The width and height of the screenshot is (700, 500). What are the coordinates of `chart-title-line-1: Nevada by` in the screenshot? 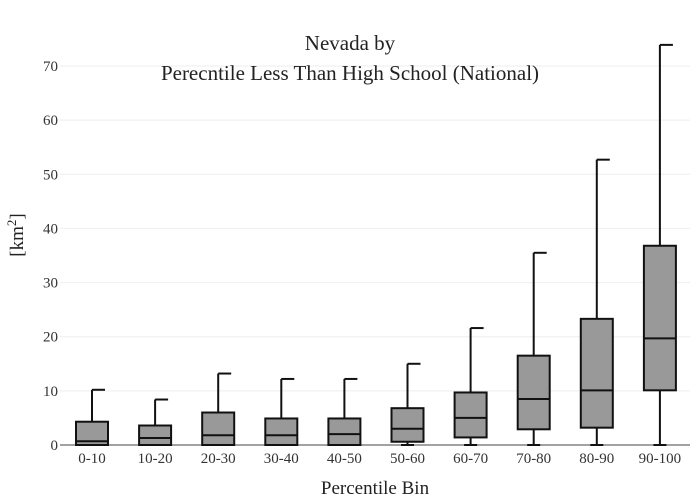 It's located at (350, 43).